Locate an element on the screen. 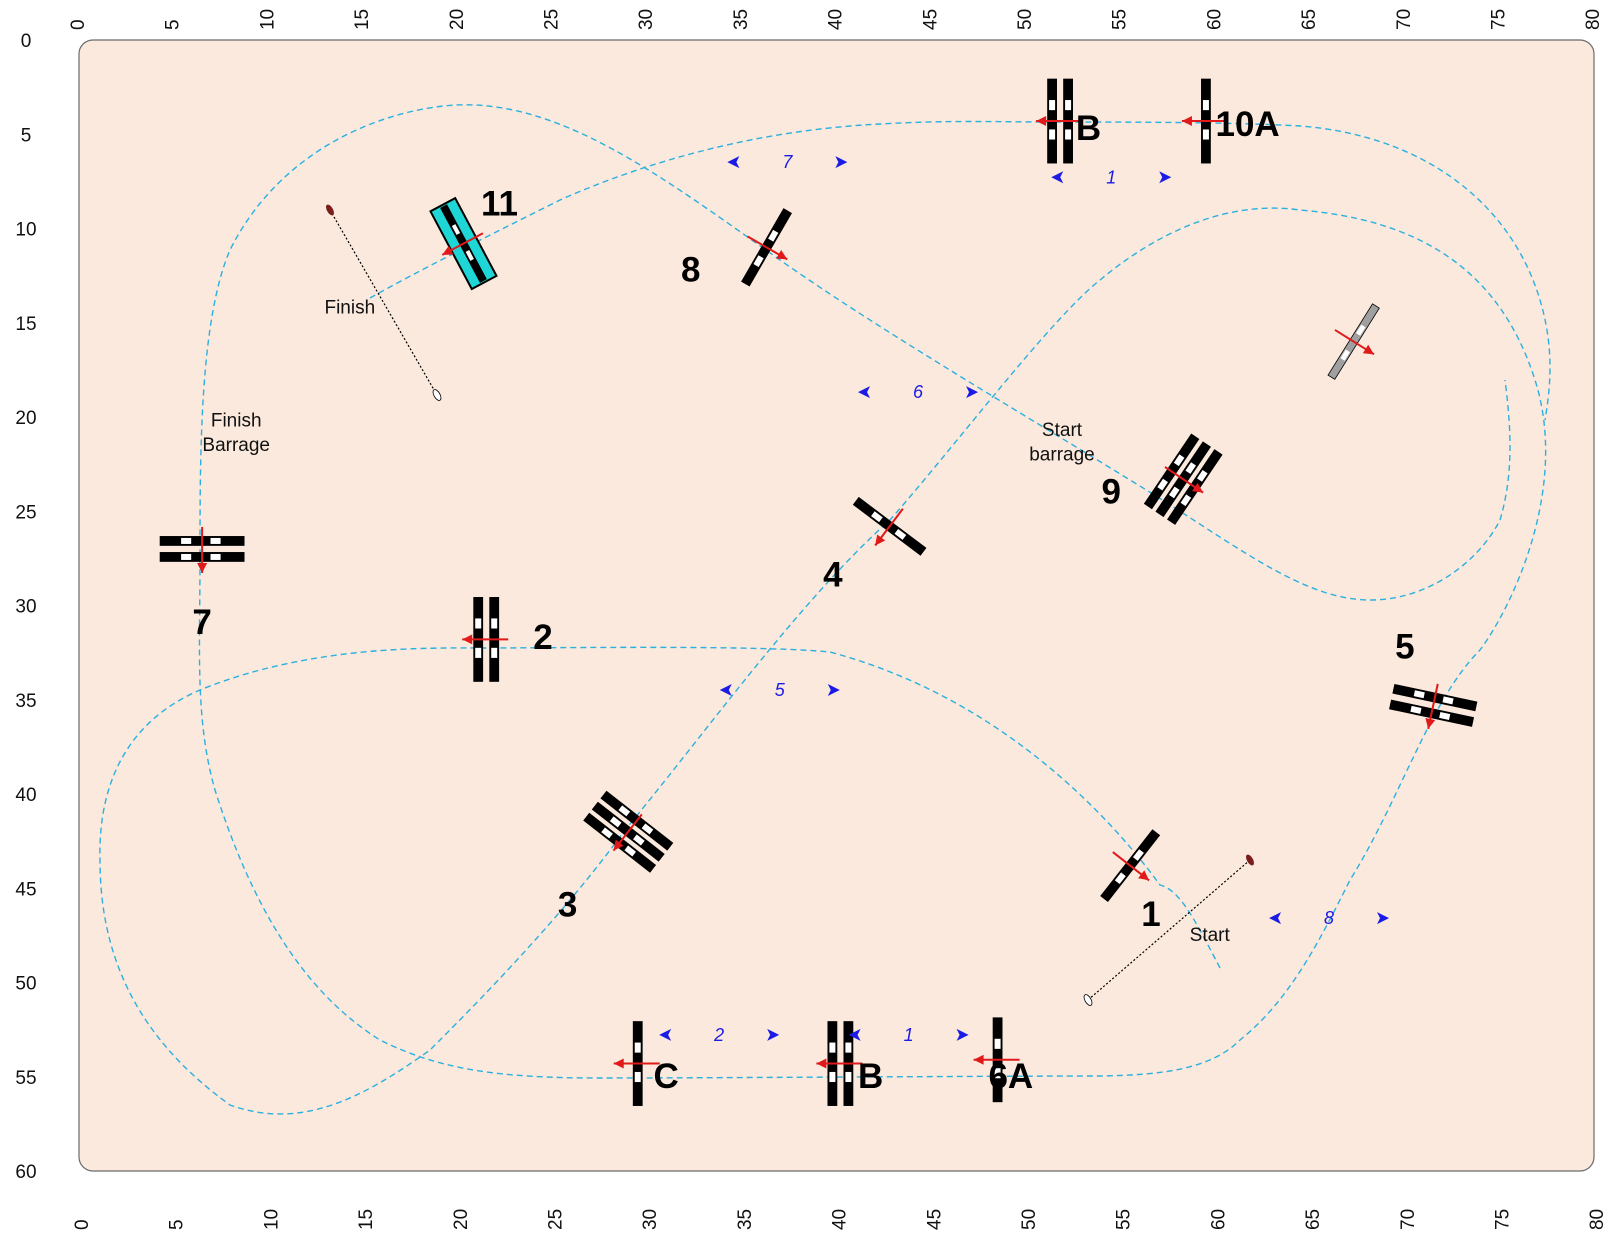 This screenshot has height=1236, width=1604. axis-tick-top: 45 is located at coordinates (930, 19).